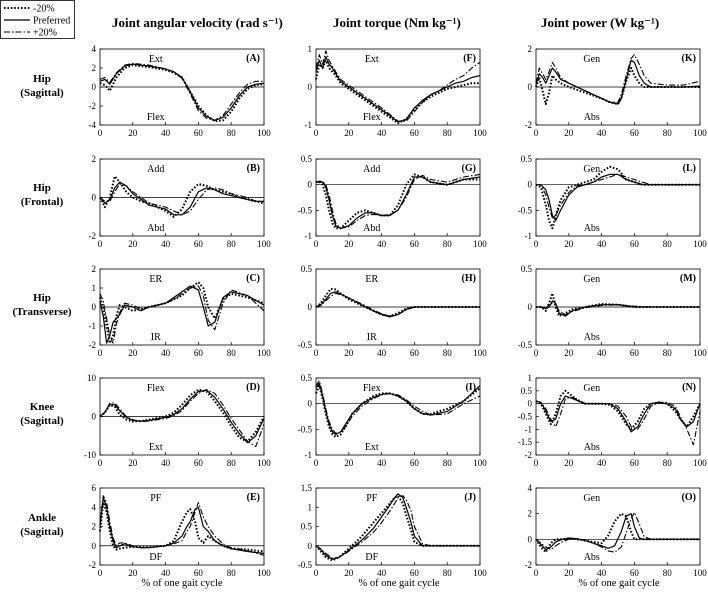 Image resolution: width=708 pixels, height=597 pixels. I want to click on y-tick-label: 10, so click(92, 378).